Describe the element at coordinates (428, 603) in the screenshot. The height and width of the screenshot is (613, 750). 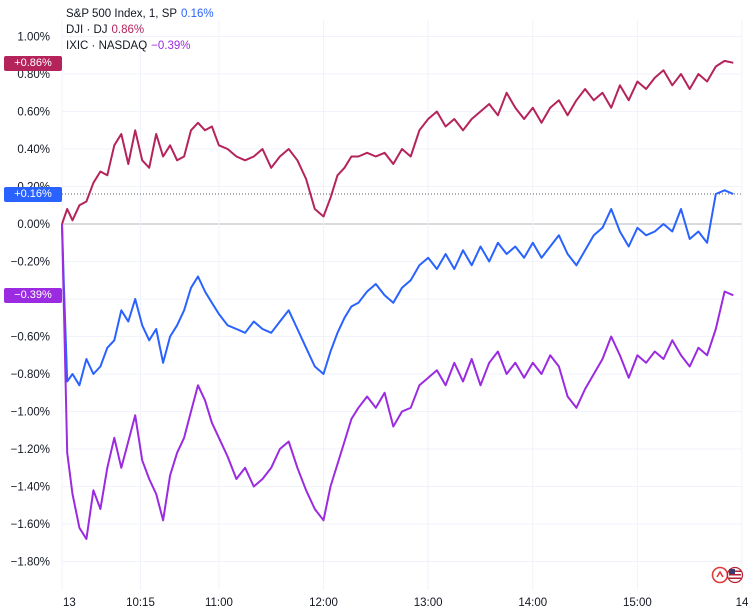
I see `x-tick-label: 13:00` at that location.